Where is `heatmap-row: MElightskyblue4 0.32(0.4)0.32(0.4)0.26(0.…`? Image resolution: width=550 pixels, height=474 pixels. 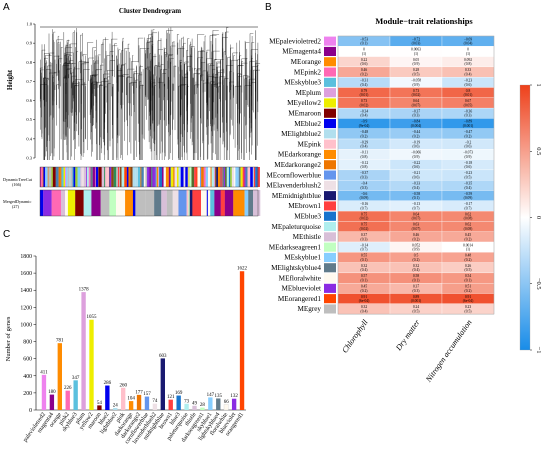
heatmap-row: MElightskyblue4 0.32(0.4)0.32(0.4)0.26(0.… is located at coordinates (383, 268).